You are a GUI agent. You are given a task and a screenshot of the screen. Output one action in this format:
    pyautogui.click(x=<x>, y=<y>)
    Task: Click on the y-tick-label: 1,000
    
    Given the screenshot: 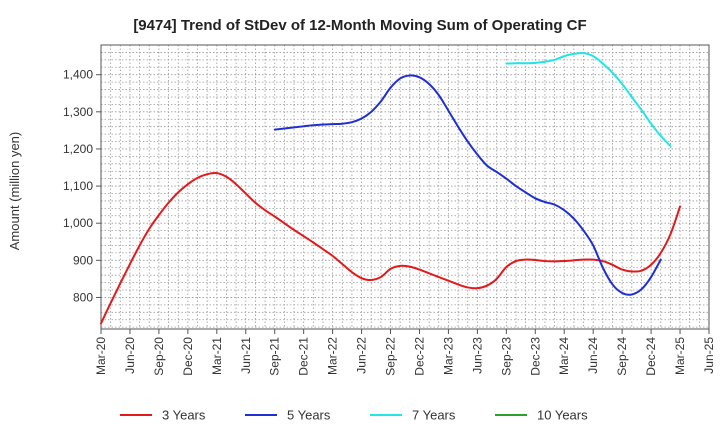 What is the action you would take?
    pyautogui.click(x=78, y=223)
    